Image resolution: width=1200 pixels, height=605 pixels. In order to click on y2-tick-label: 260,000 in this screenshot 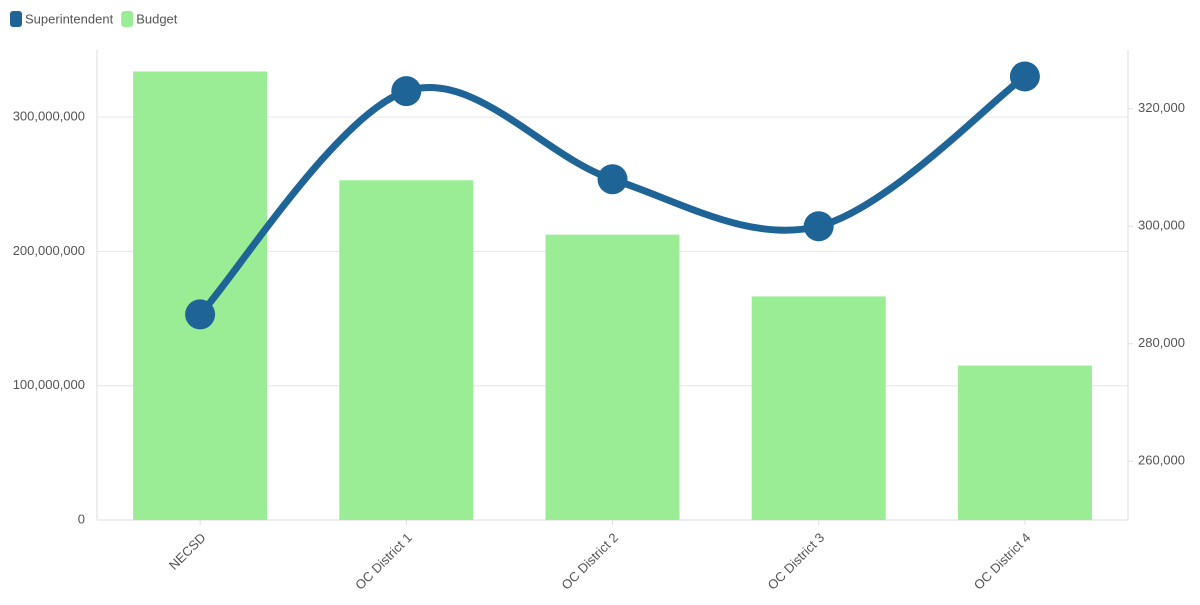, I will do `click(1161, 460)`.